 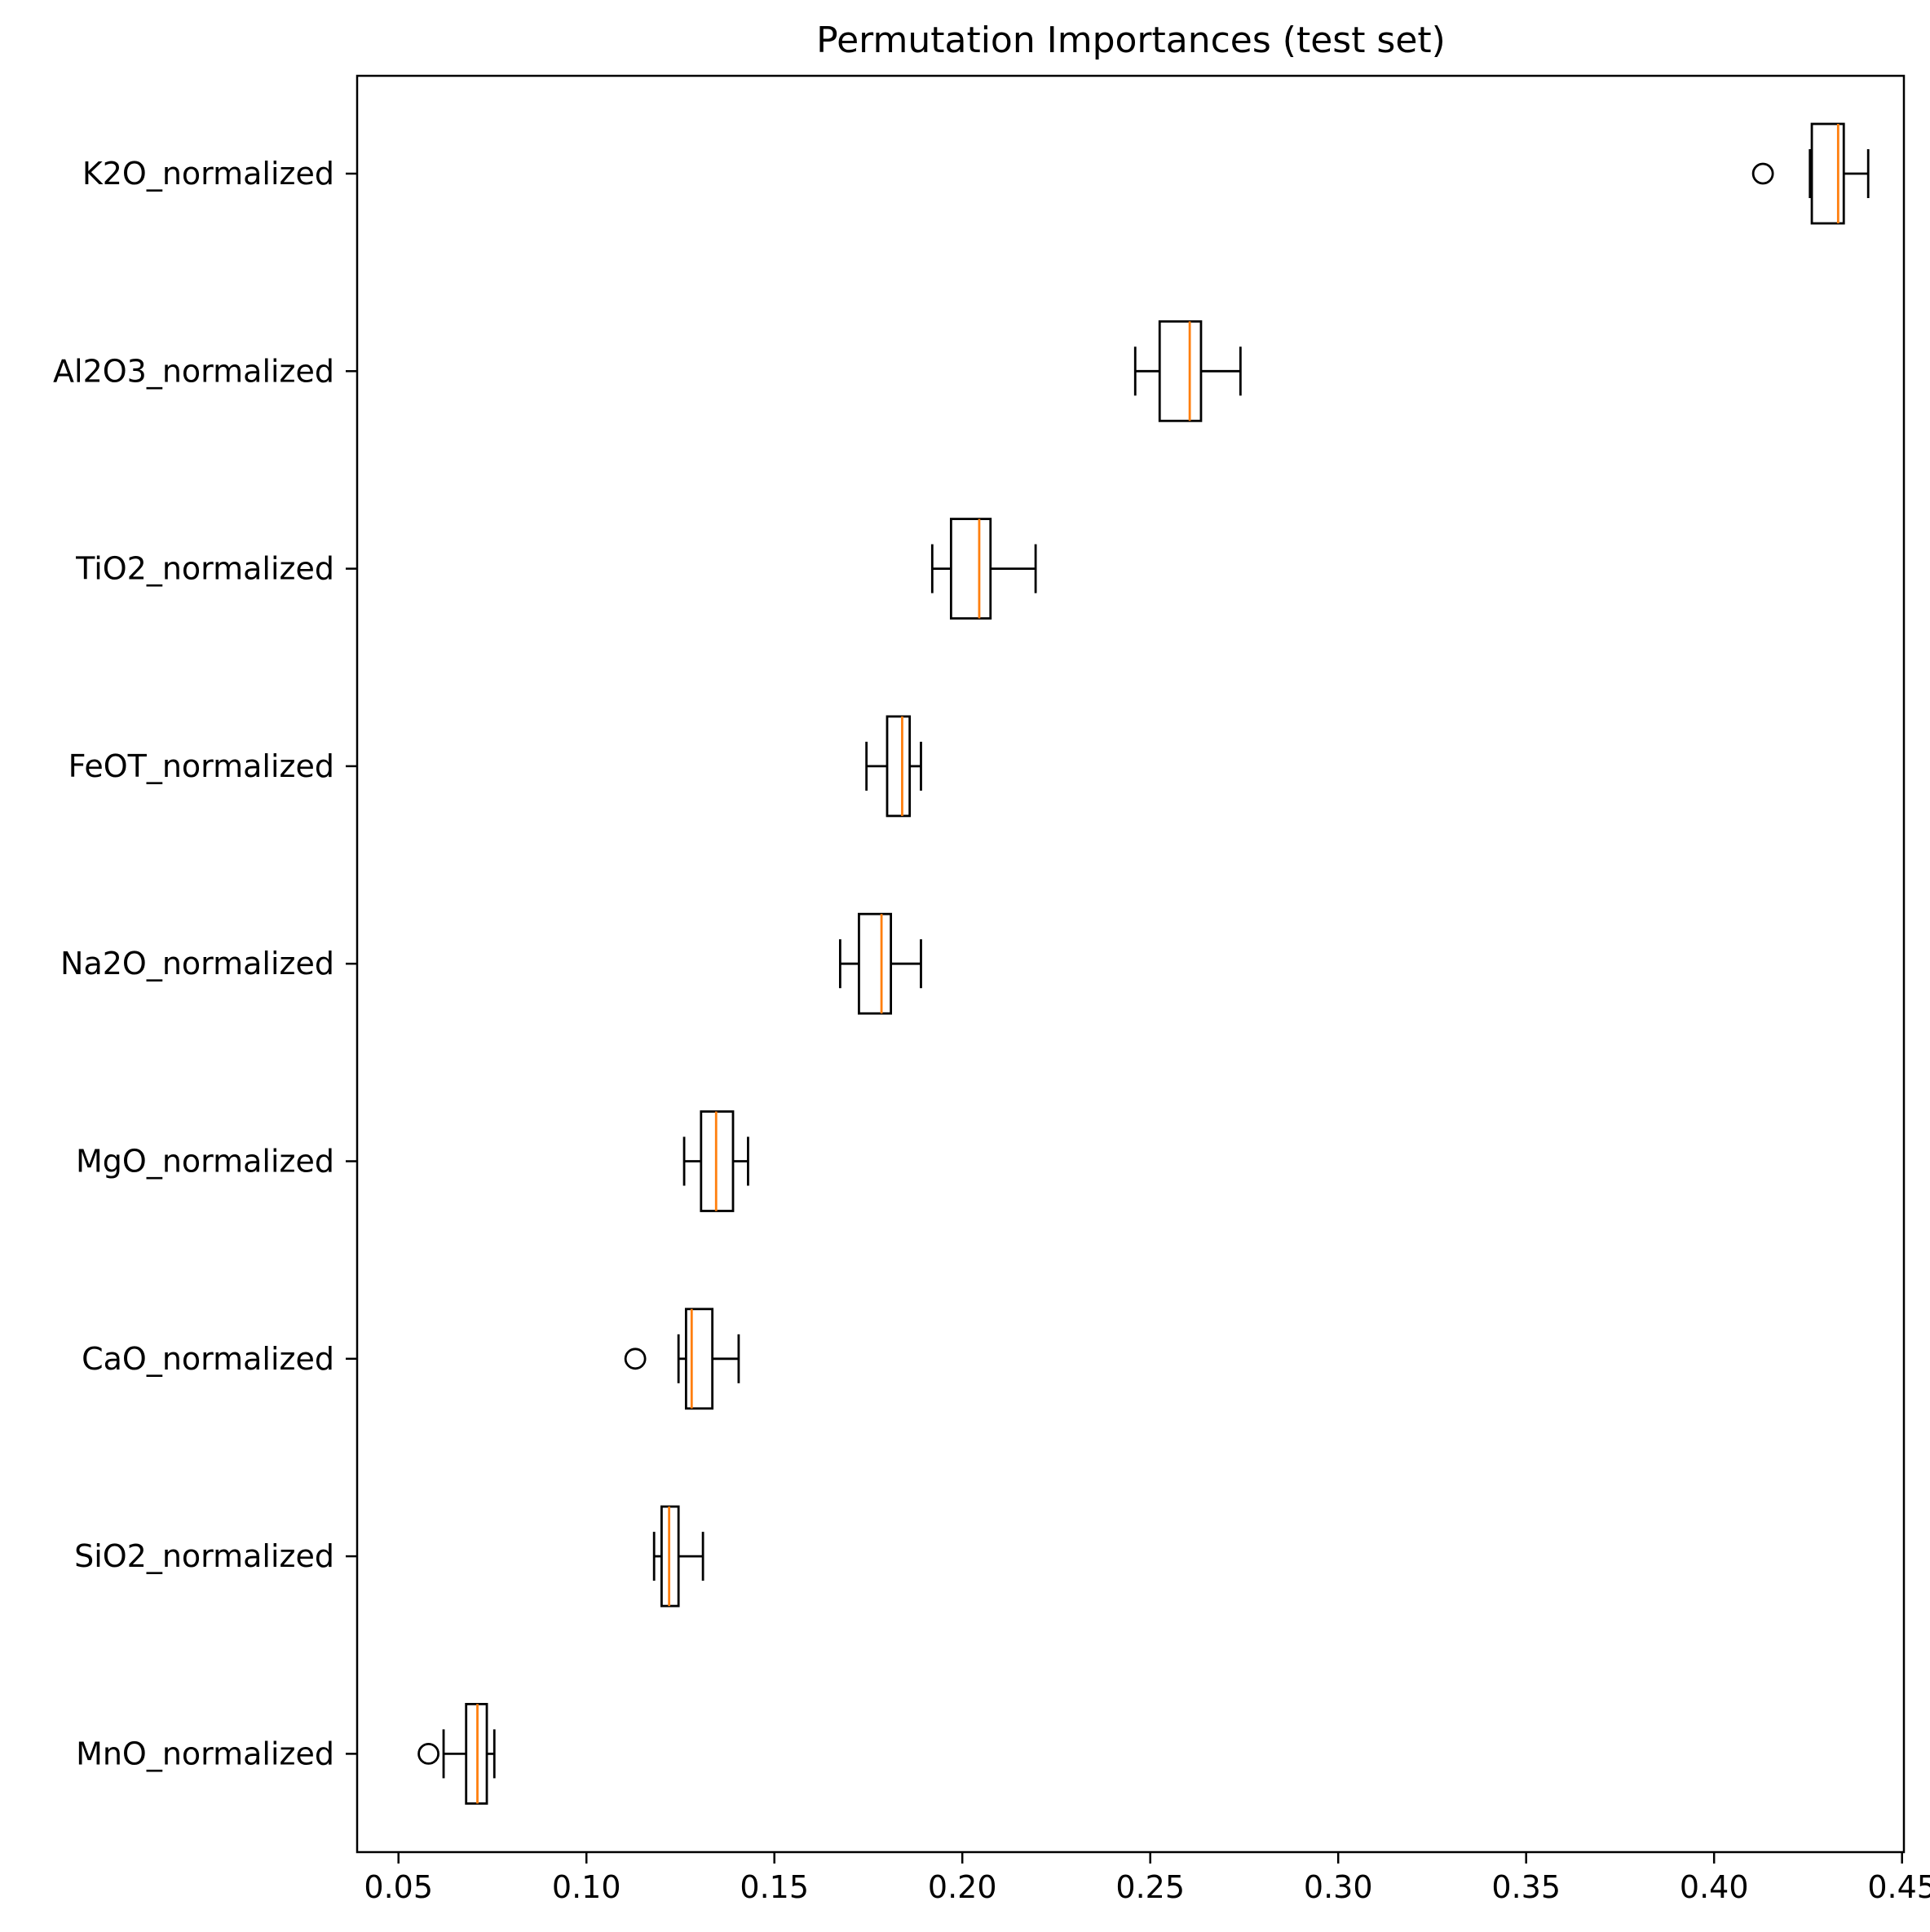 I want to click on xtick-label: 0.20, so click(x=962, y=1887).